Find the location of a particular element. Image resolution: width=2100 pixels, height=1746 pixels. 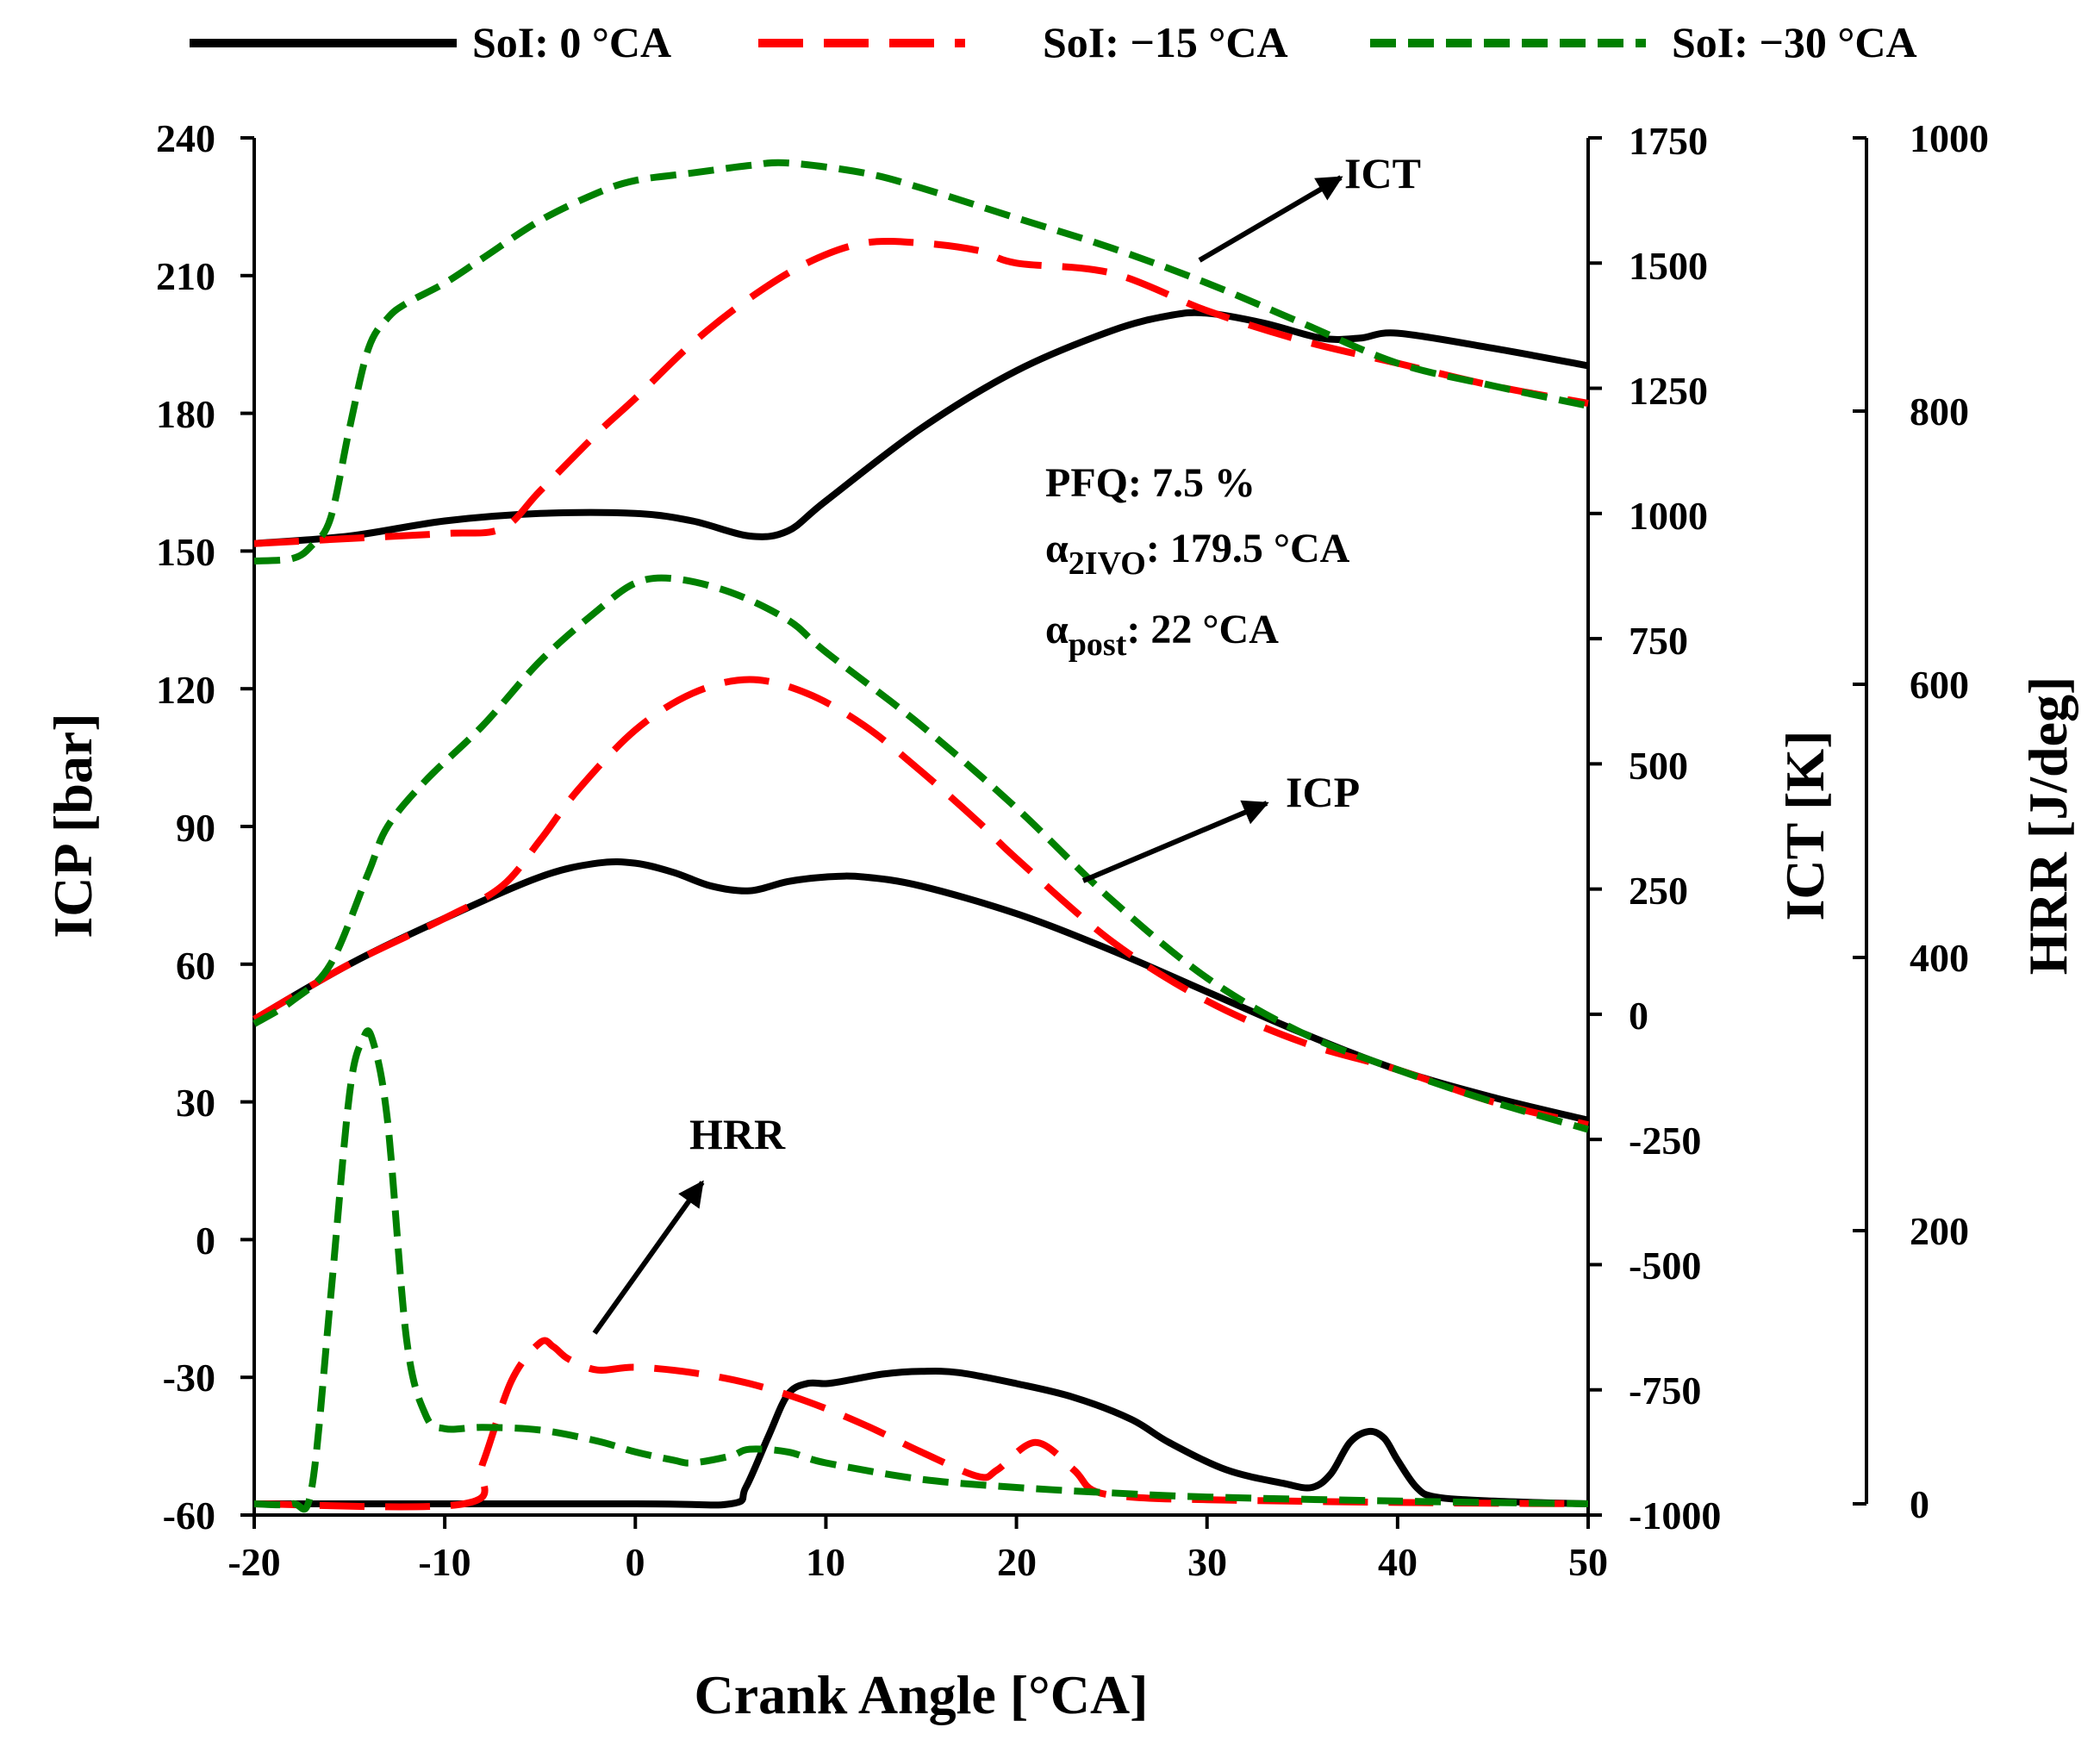

icp-axis-title: ICP [bar] is located at coordinates (72, 826).